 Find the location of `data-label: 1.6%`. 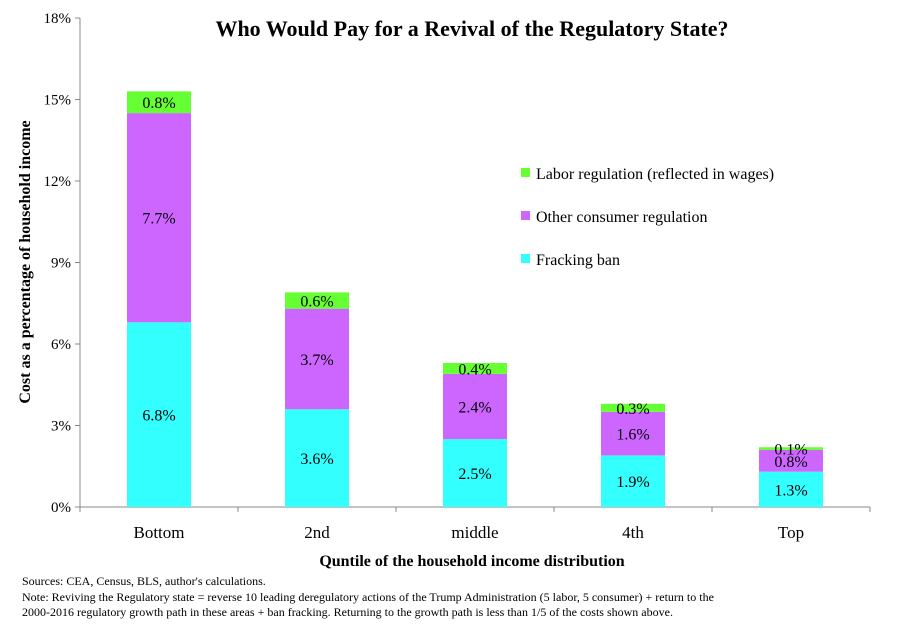

data-label: 1.6% is located at coordinates (632, 435).